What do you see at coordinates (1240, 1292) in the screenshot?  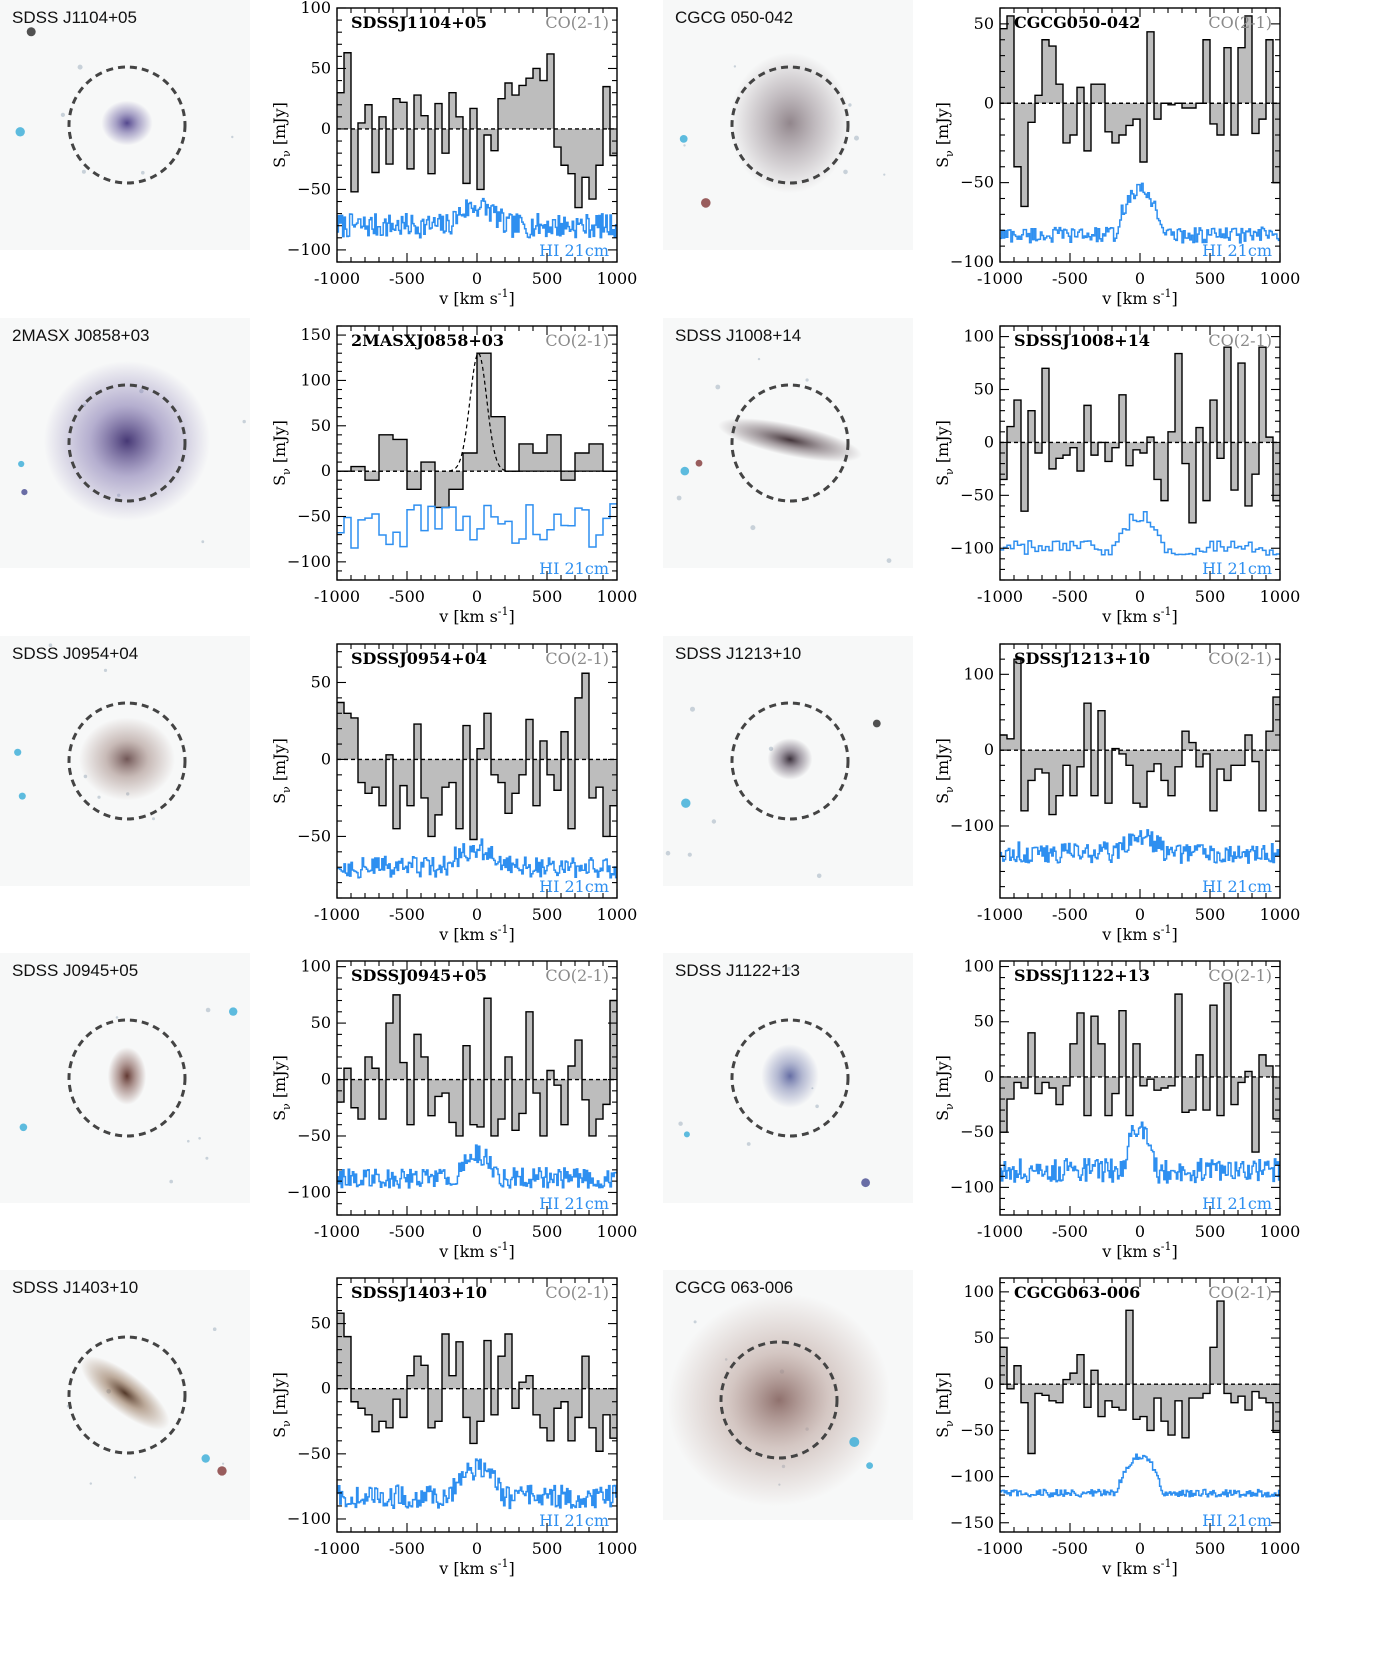 I see `co-line-label: CO(2-1)` at bounding box center [1240, 1292].